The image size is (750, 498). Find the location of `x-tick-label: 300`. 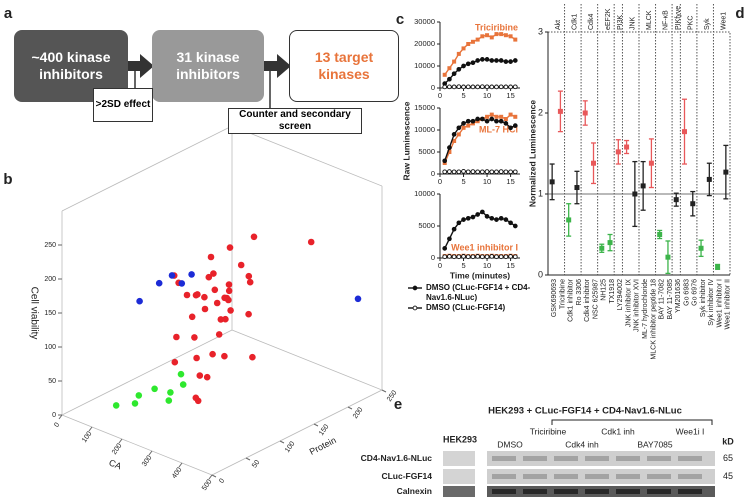

x-tick-label: 300 is located at coordinates (147, 461).